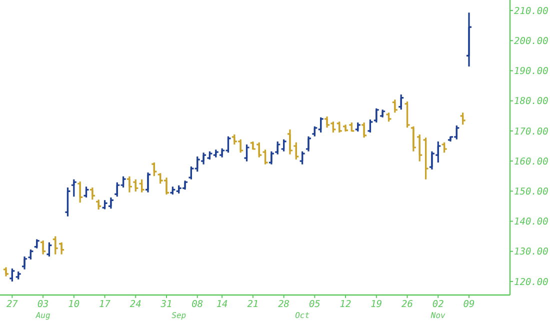 The width and height of the screenshot is (550, 321). What do you see at coordinates (531, 102) in the screenshot?
I see `y-tick-label: 180.00` at bounding box center [531, 102].